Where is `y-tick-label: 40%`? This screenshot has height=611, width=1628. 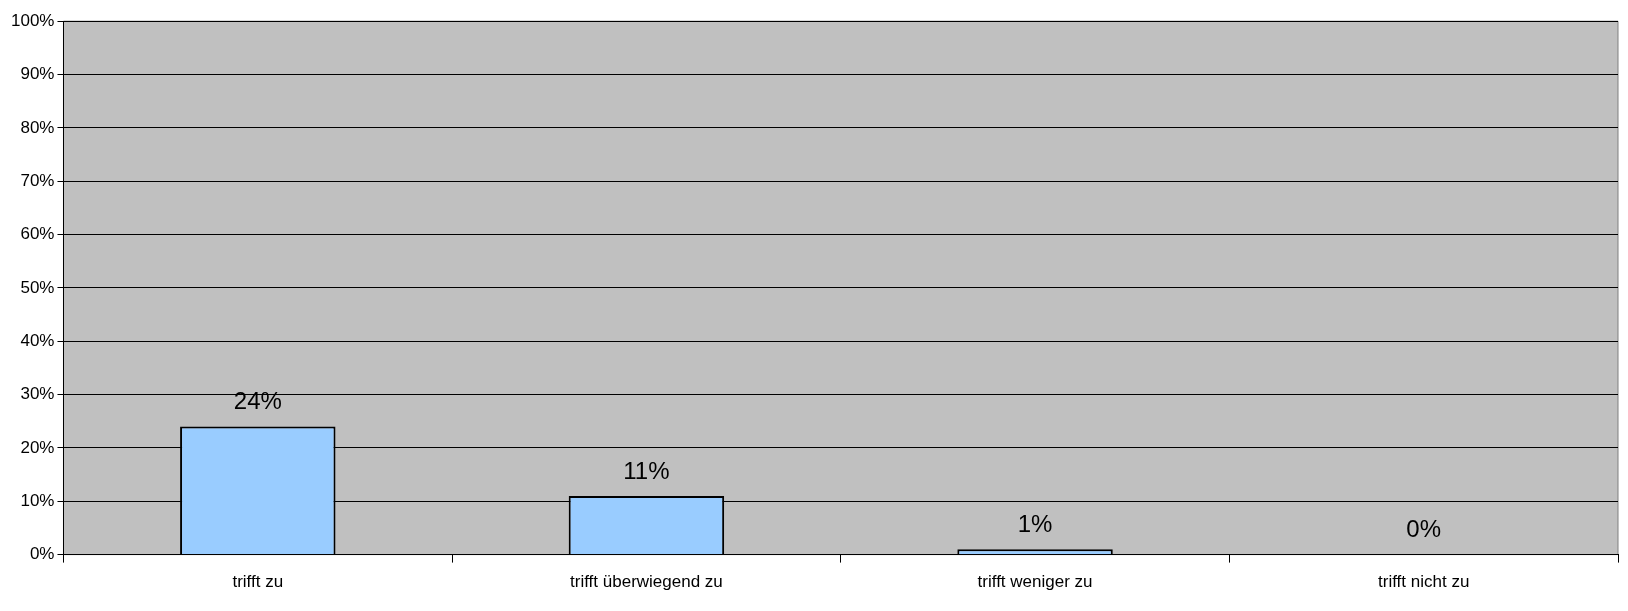
y-tick-label: 40% is located at coordinates (37, 340).